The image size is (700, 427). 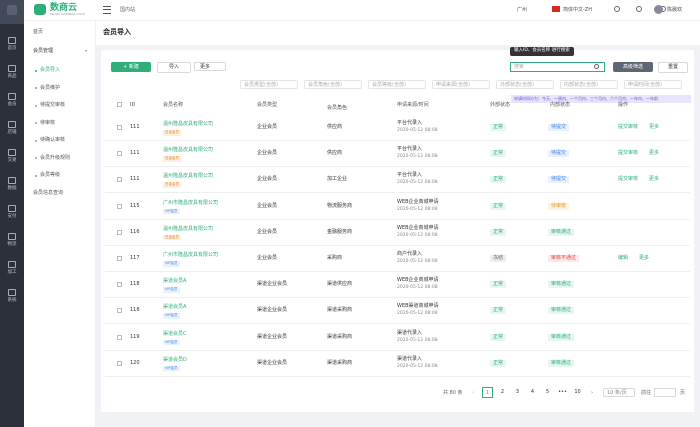 I want to click on row-action: 编辑, so click(x=623, y=258).